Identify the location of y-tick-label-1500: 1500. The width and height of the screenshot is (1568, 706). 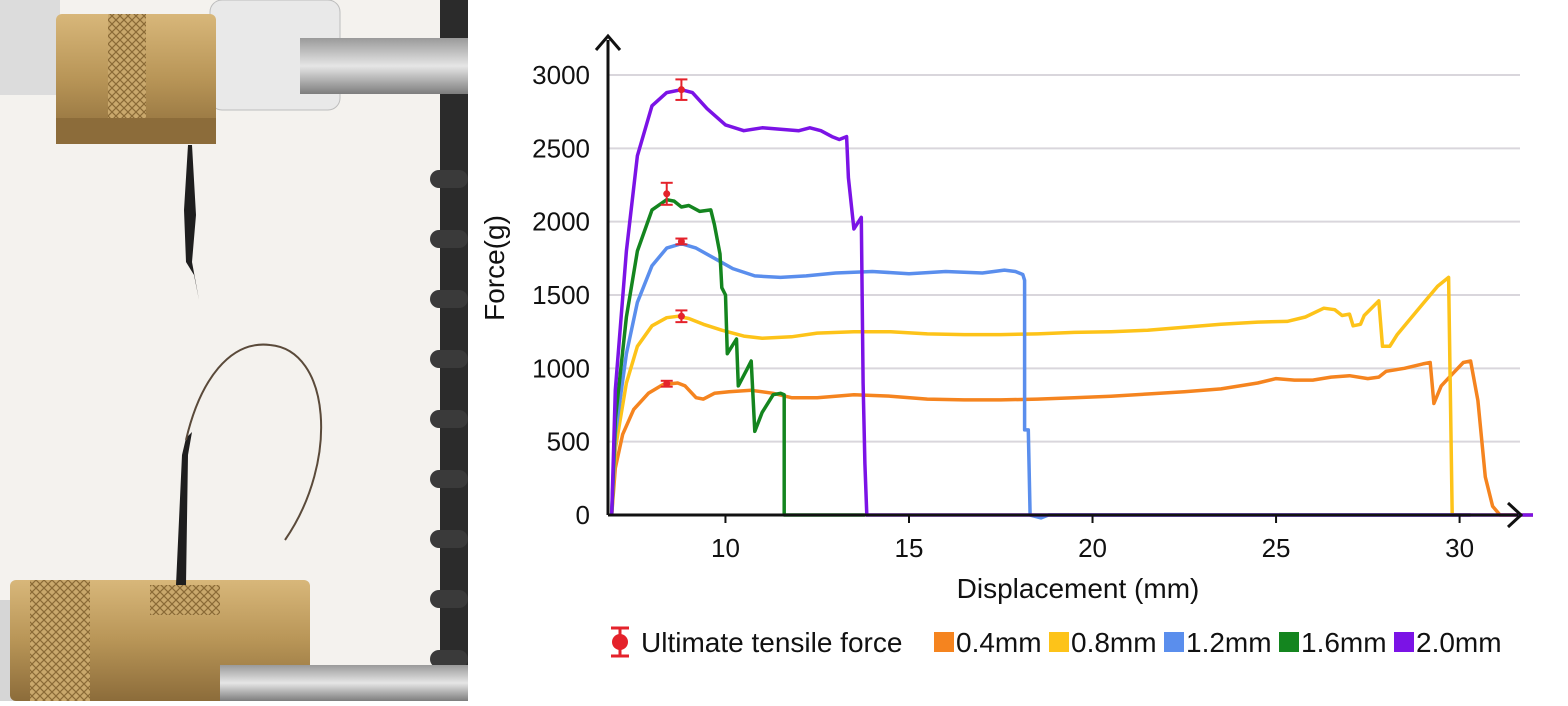
(561, 295).